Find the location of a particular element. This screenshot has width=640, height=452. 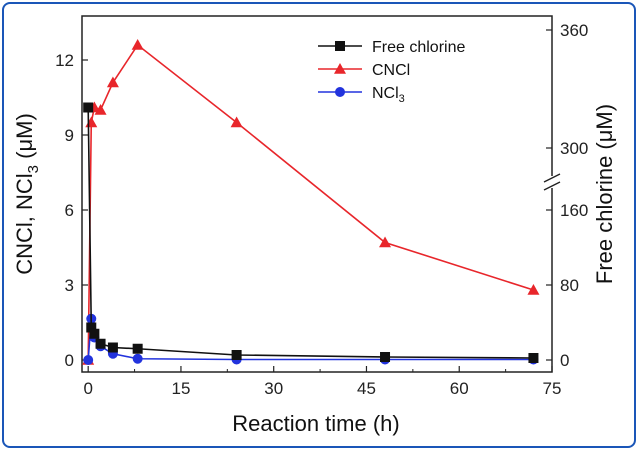

left-y-axis-label: CNCl, NCl3 (μM) is located at coordinates (27, 194).